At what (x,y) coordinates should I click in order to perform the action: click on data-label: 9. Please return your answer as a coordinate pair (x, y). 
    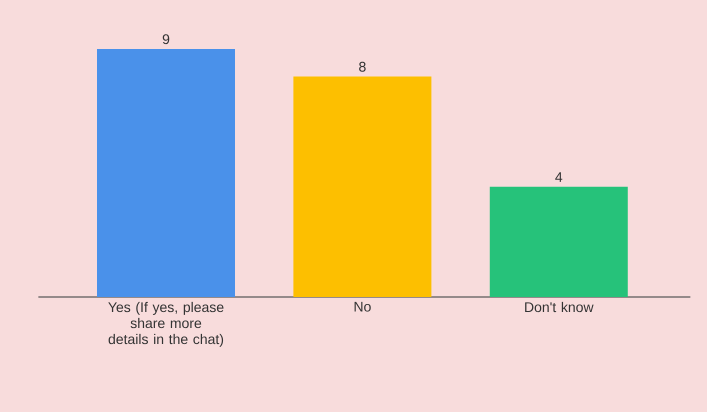
    Looking at the image, I should click on (166, 39).